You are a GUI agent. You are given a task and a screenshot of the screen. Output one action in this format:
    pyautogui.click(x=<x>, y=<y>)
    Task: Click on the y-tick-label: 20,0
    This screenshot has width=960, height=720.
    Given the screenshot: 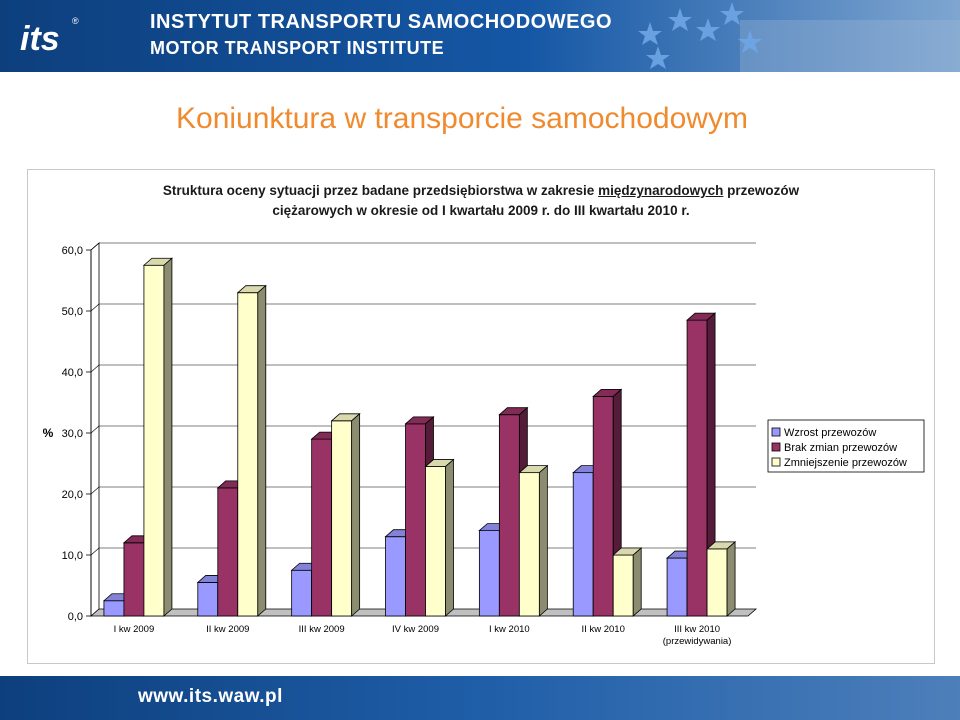 What is the action you would take?
    pyautogui.click(x=72, y=495)
    